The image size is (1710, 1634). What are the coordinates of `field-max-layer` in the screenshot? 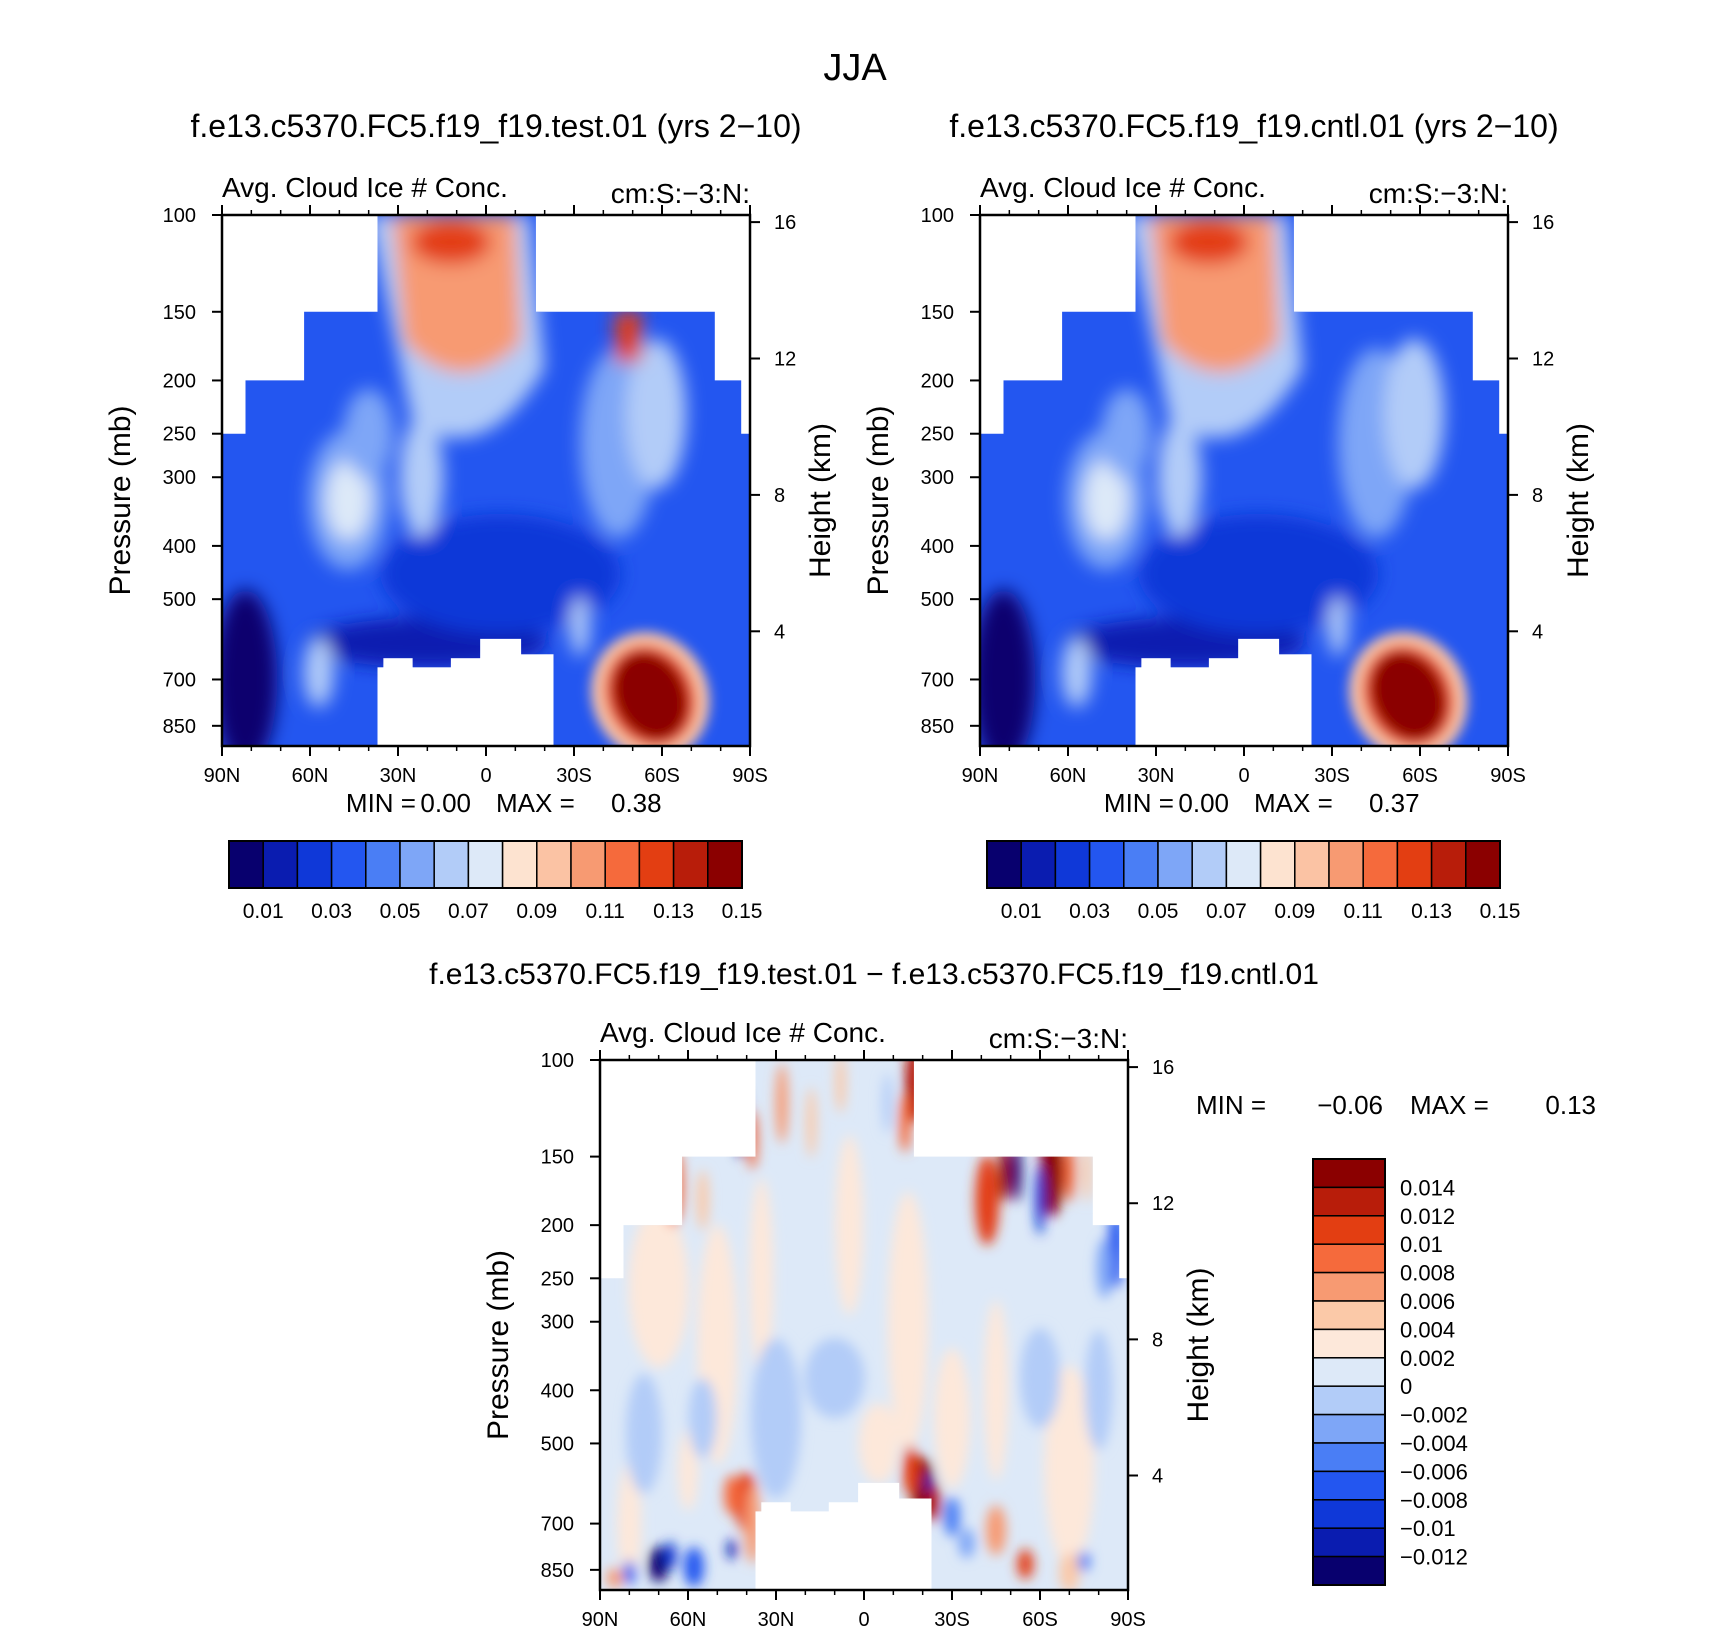 It's located at (650, 689).